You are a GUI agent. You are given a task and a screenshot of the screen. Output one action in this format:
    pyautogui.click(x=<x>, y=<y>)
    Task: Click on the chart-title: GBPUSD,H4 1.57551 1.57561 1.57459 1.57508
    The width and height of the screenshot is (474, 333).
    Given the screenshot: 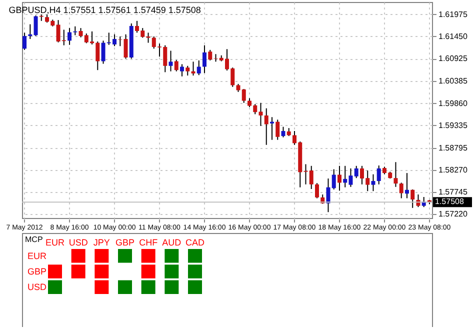 What is the action you would take?
    pyautogui.click(x=104, y=10)
    